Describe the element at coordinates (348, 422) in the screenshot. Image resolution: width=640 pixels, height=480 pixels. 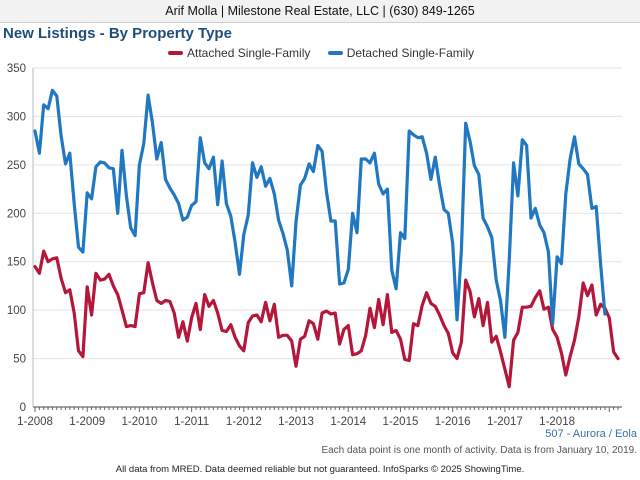
I see `x-tick-label: 1-2014` at that location.